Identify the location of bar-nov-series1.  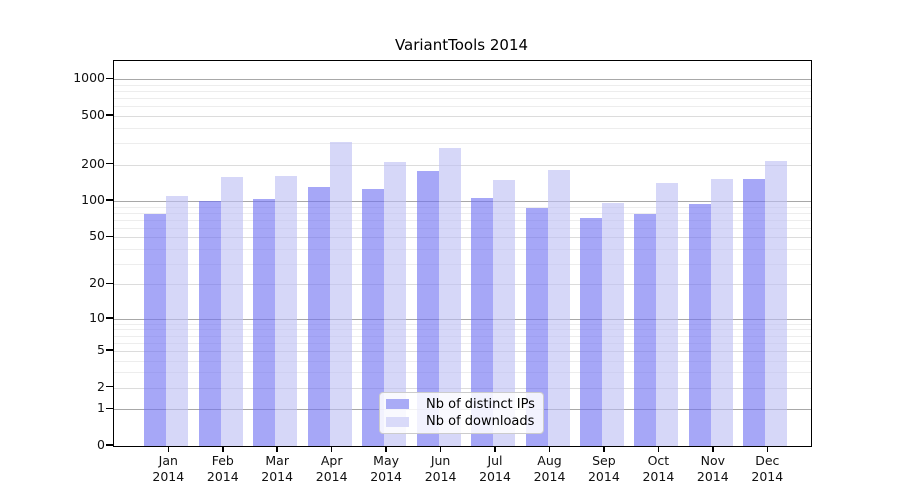
(721, 312).